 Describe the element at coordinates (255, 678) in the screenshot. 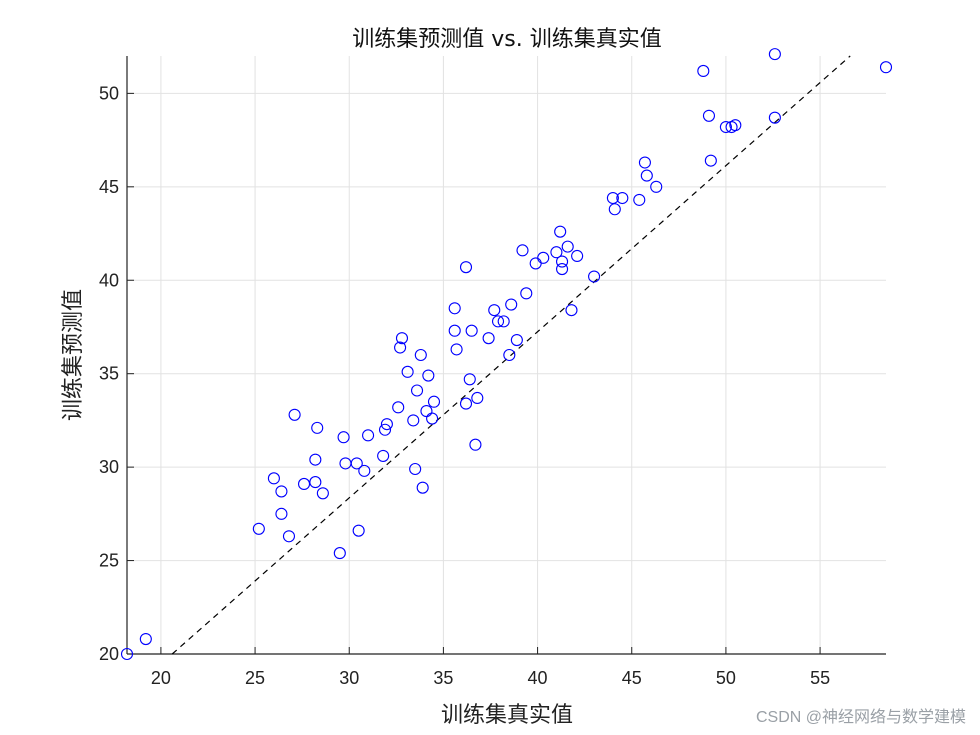

I see `x-tick-label: 25` at that location.